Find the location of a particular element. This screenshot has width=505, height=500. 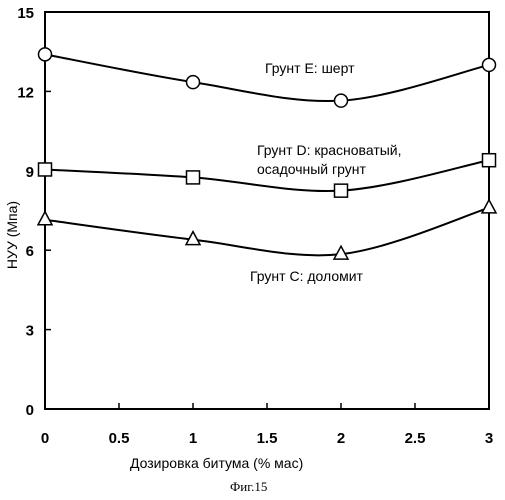

x-tick-label-1: 0.5 is located at coordinates (119, 438).